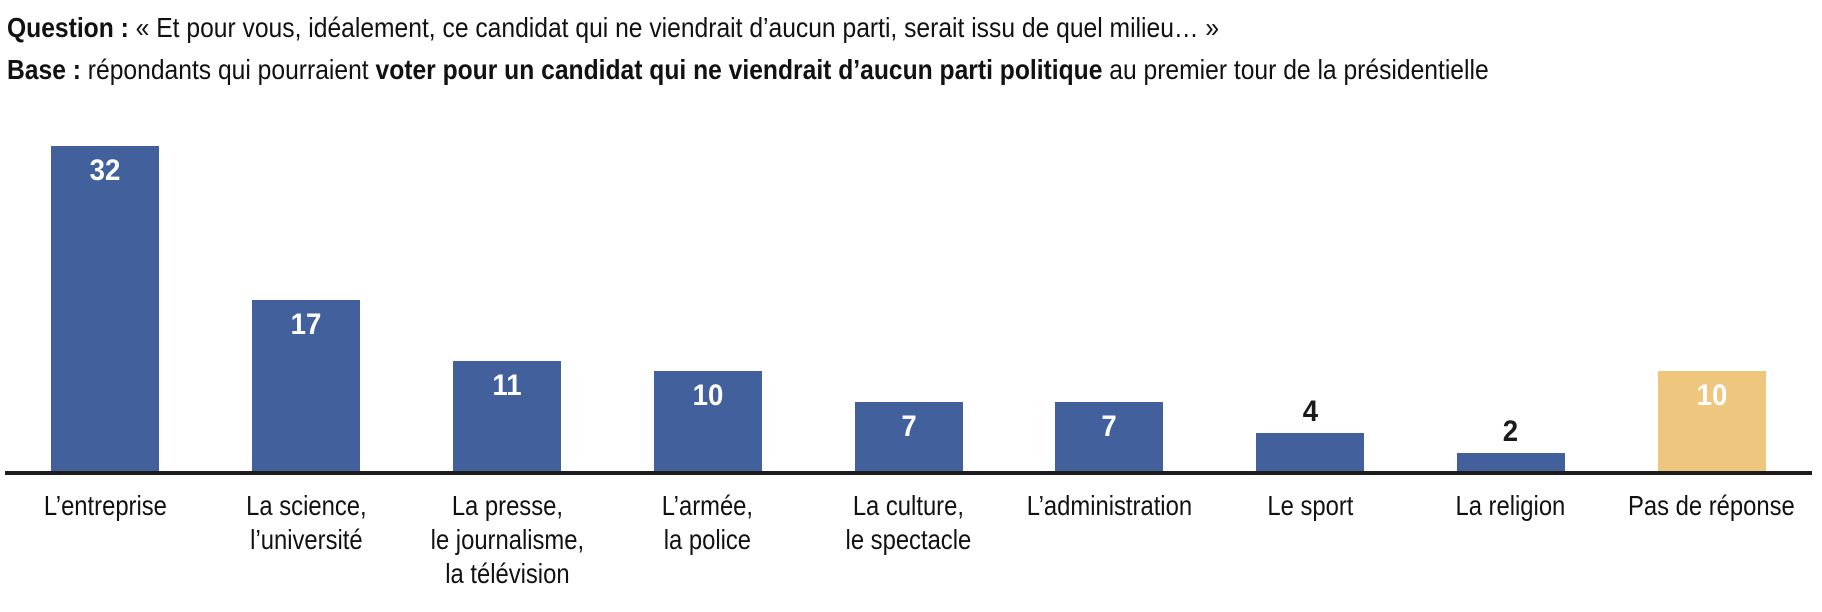 The width and height of the screenshot is (1822, 612). I want to click on bar-0: 32, so click(105, 310).